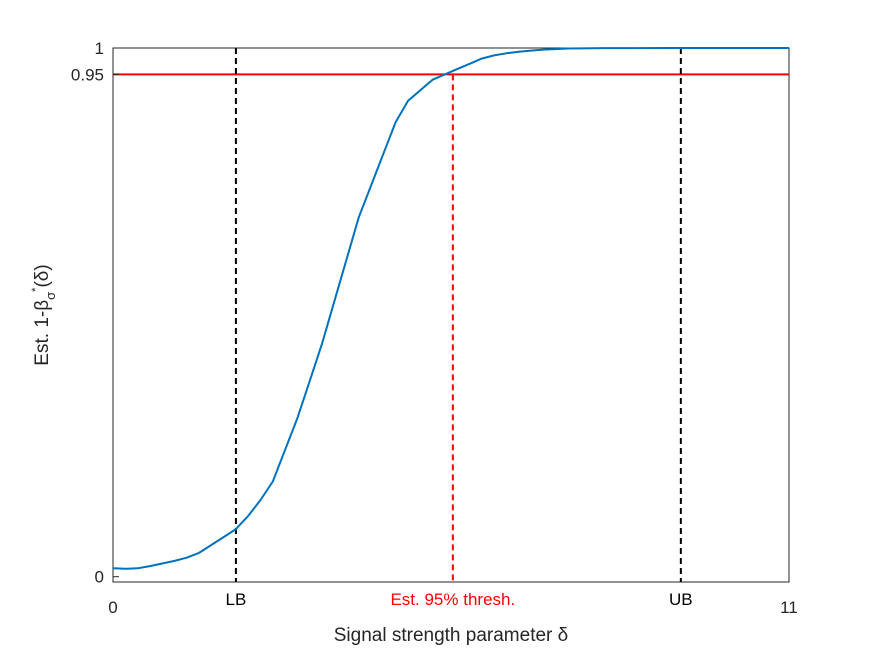 This screenshot has width=872, height=654. I want to click on x-tick-labels: 0 11, so click(453, 596).